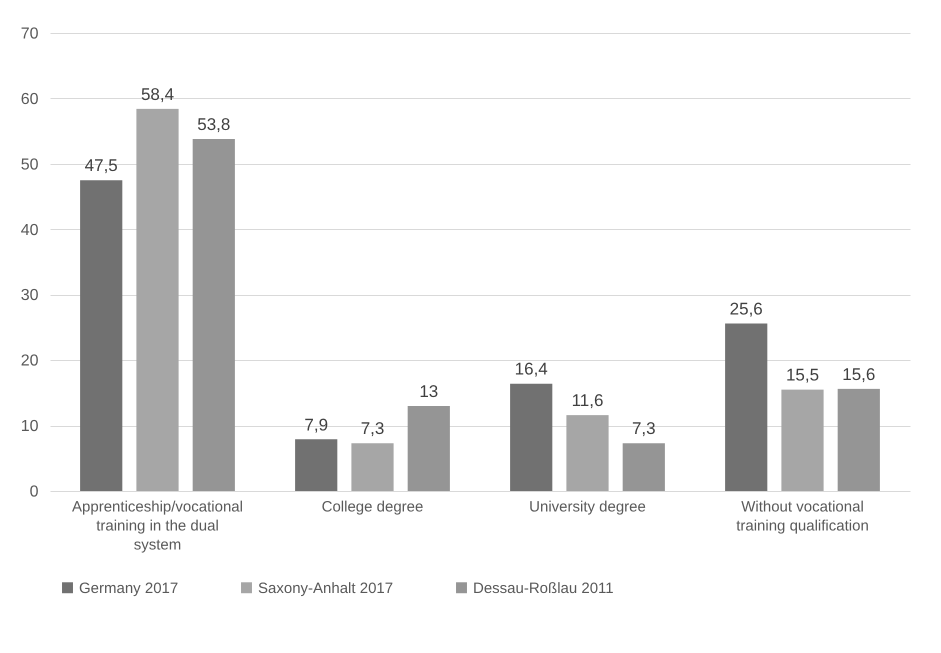 This screenshot has width=941, height=653. I want to click on legend-label: Germany 2017, so click(128, 588).